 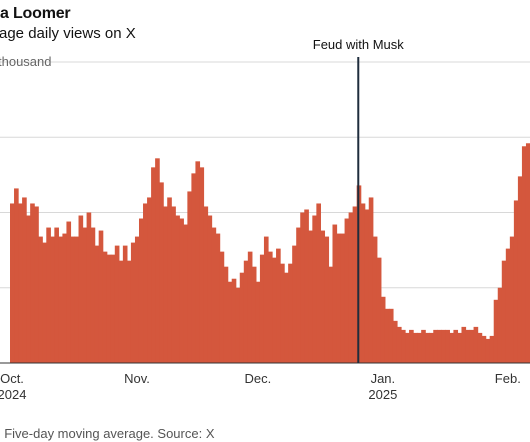 I want to click on x-tick-label-4: Feb., so click(x=508, y=378).